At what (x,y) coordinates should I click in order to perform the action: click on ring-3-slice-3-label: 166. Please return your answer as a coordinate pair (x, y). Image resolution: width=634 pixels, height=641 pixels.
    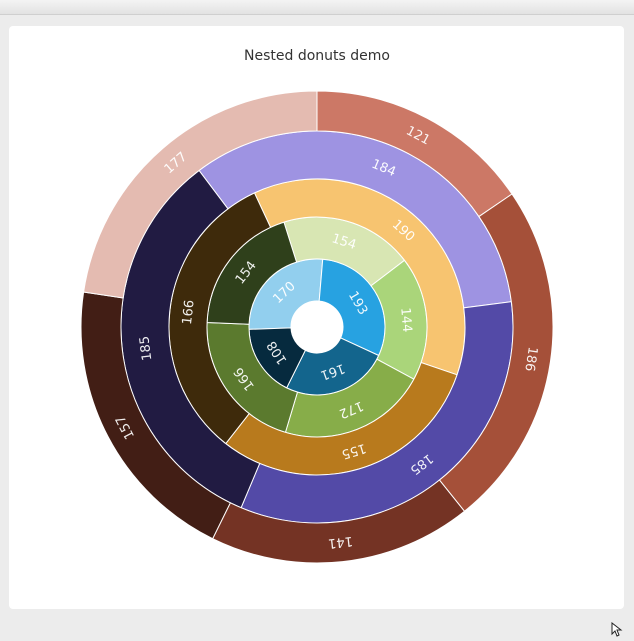
    Looking at the image, I should click on (189, 312).